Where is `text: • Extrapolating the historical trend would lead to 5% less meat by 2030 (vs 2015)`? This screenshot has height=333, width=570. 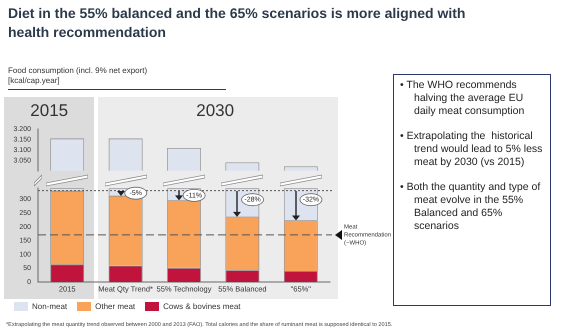 text: • Extrapolating the historical trend would lead to 5% less meat by 2030 (vs 2015) is located at coordinates (472, 149).